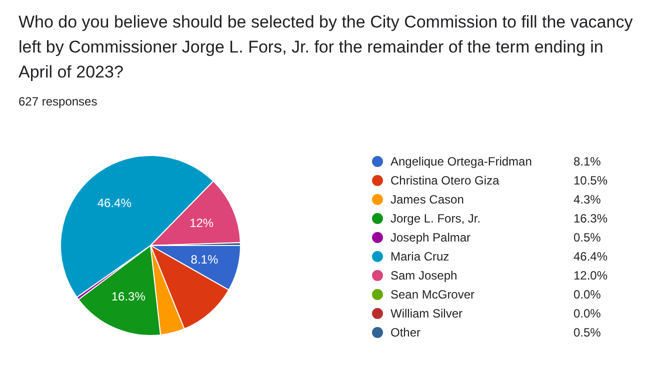 The height and width of the screenshot is (375, 659). What do you see at coordinates (427, 199) in the screenshot?
I see `legend-label: James Cason` at bounding box center [427, 199].